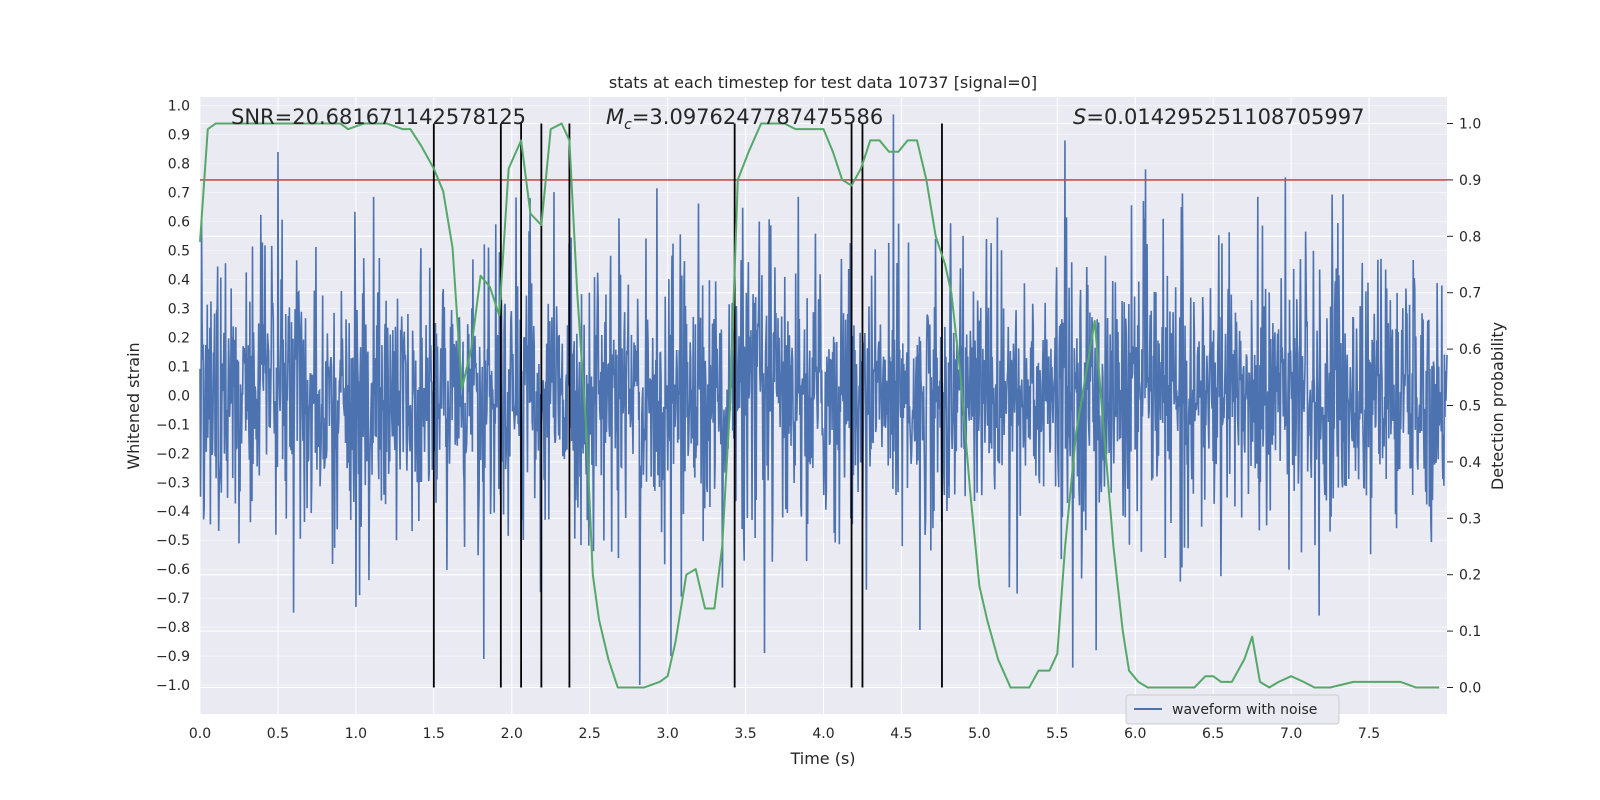 This screenshot has height=800, width=1600. I want to click on x-tick-label: 2.5, so click(590, 734).